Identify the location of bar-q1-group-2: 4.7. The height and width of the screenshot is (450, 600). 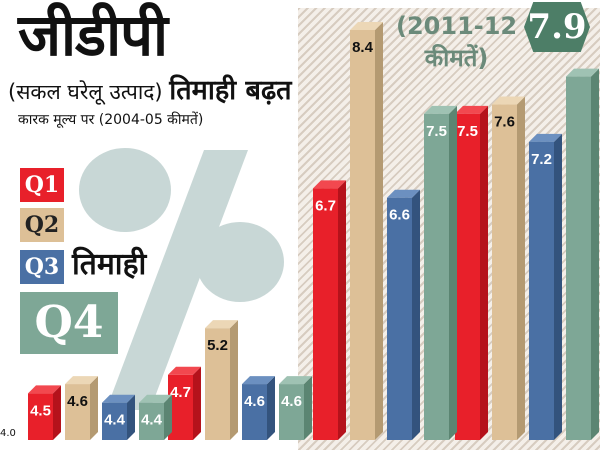
(184, 403).